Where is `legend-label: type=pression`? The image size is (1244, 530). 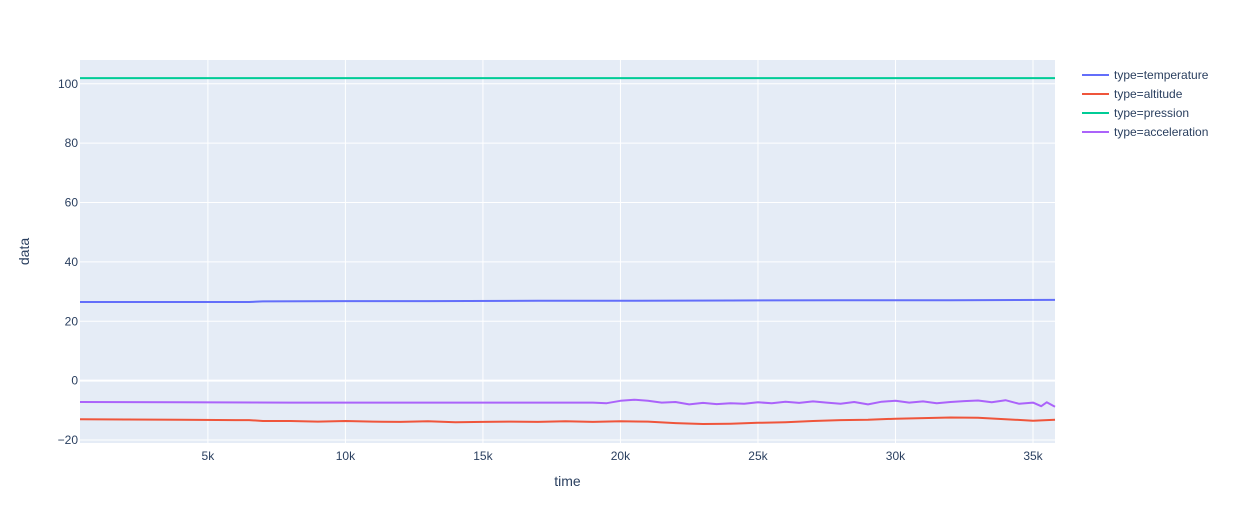 legend-label: type=pression is located at coordinates (1151, 113).